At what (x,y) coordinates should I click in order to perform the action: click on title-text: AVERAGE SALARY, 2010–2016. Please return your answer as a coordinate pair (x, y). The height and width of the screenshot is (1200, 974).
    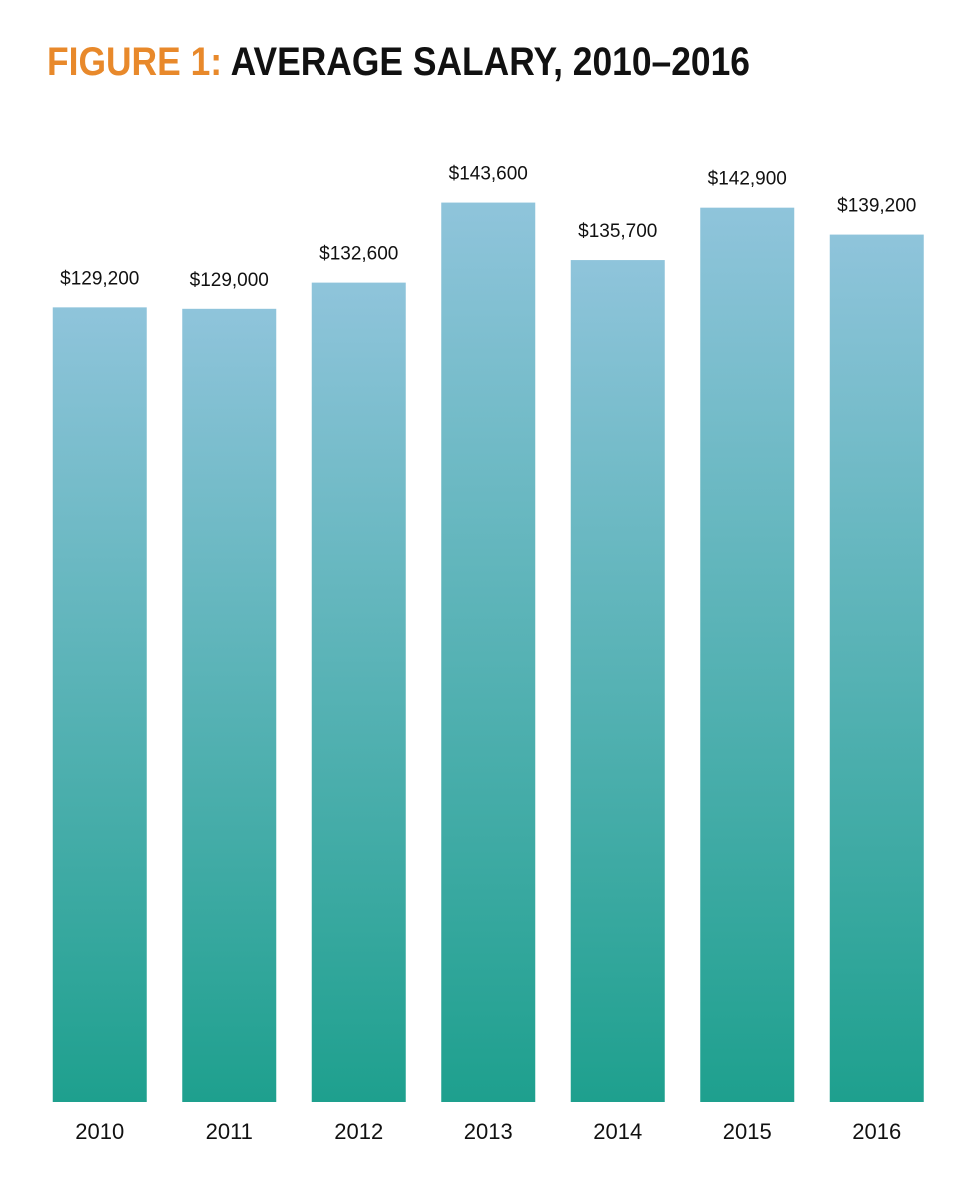
    Looking at the image, I should click on (490, 62).